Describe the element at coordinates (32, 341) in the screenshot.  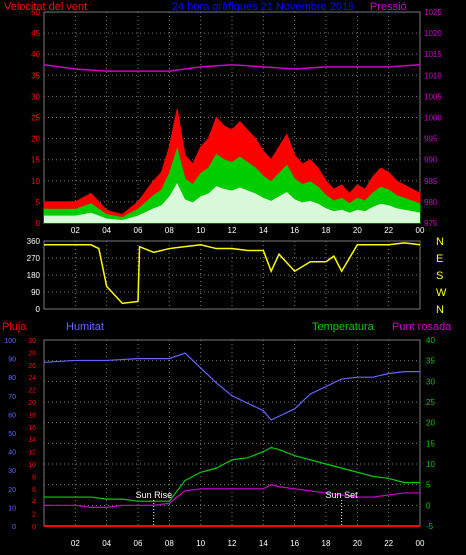
I see `rain-tick: 30` at that location.